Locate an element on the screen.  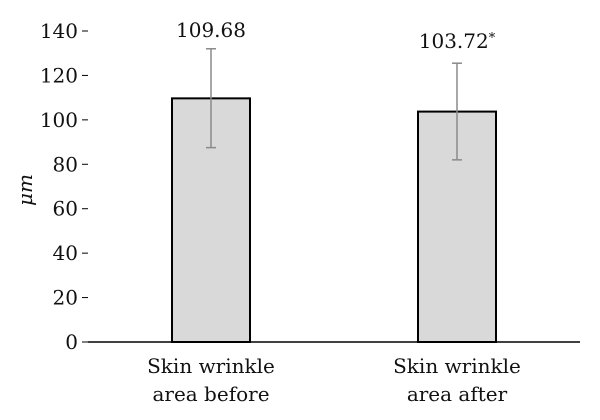
y-tick-label: 120 is located at coordinates (59, 75).